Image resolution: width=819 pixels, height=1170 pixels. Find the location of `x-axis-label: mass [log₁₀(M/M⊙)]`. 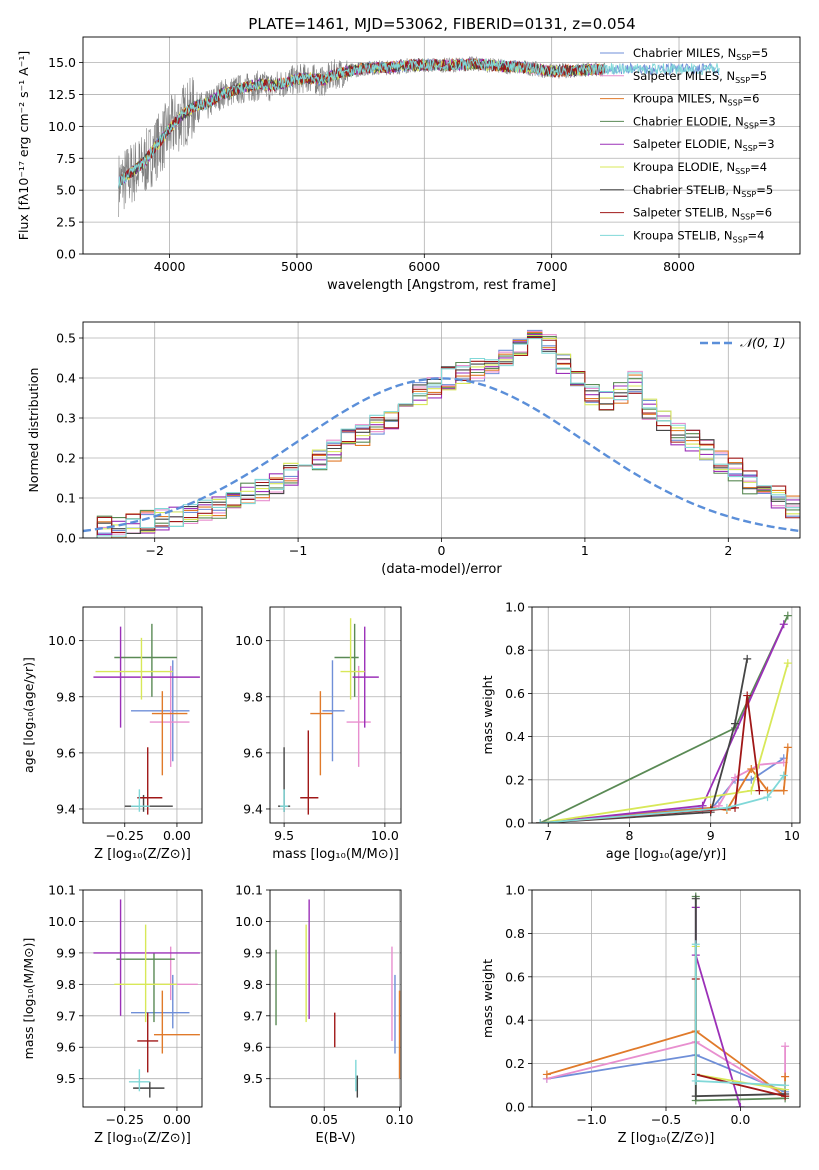

x-axis-label: mass [log₁₀(M/M⊙)] is located at coordinates (335, 854).